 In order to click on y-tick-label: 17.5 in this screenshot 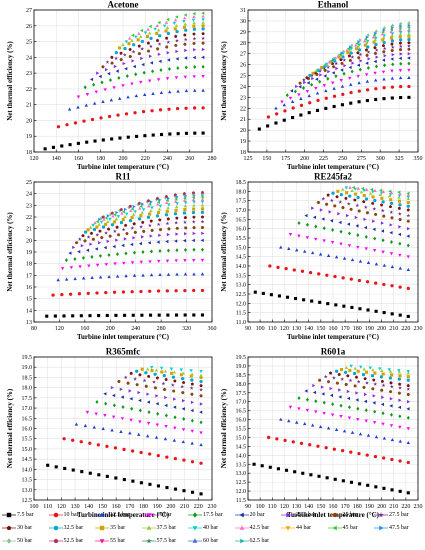, I will do `click(241, 202)`.